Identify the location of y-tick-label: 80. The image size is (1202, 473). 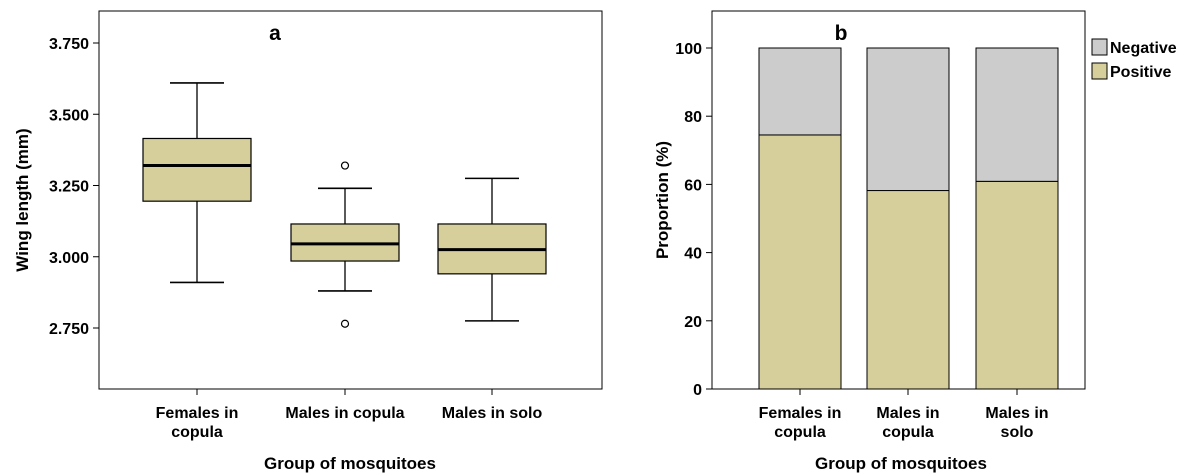
(693, 117).